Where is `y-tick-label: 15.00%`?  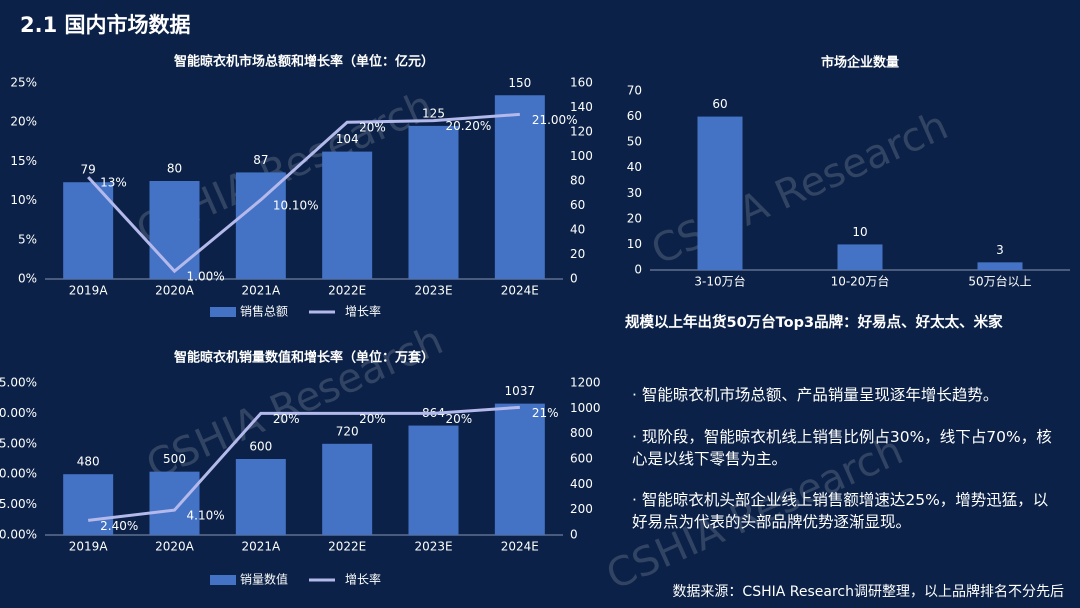 y-tick-label: 15.00% is located at coordinates (18, 443).